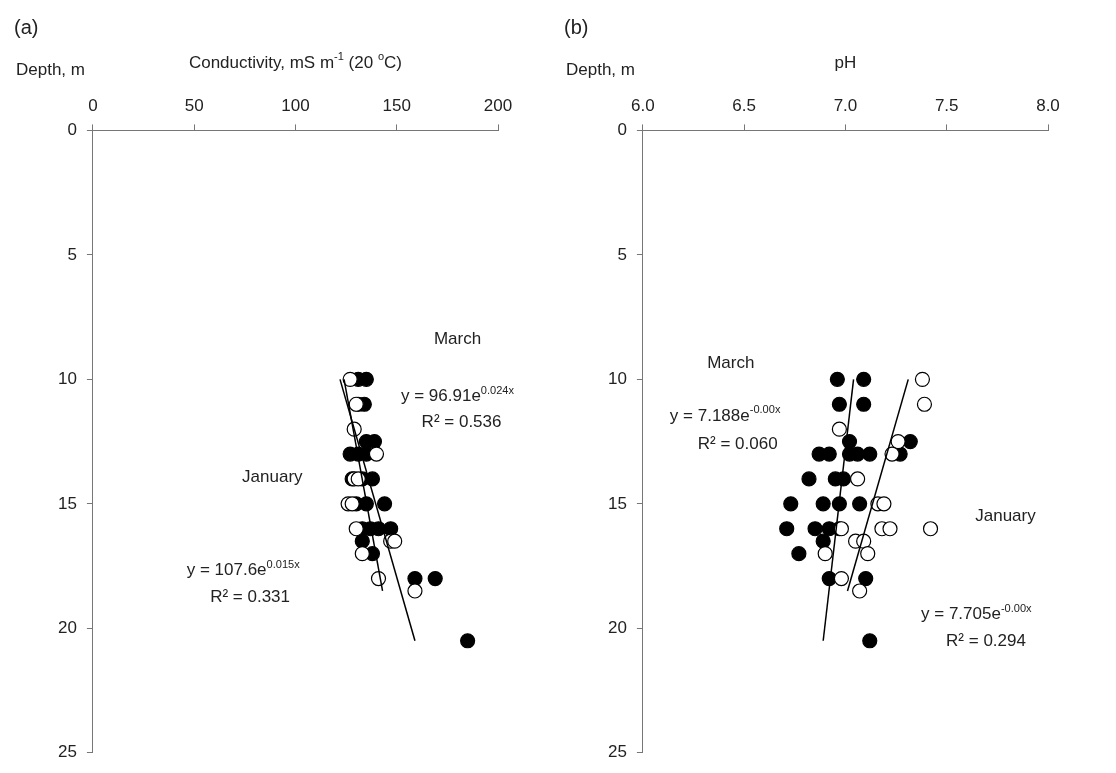  I want to click on x-tick-label: 50, so click(194, 105).